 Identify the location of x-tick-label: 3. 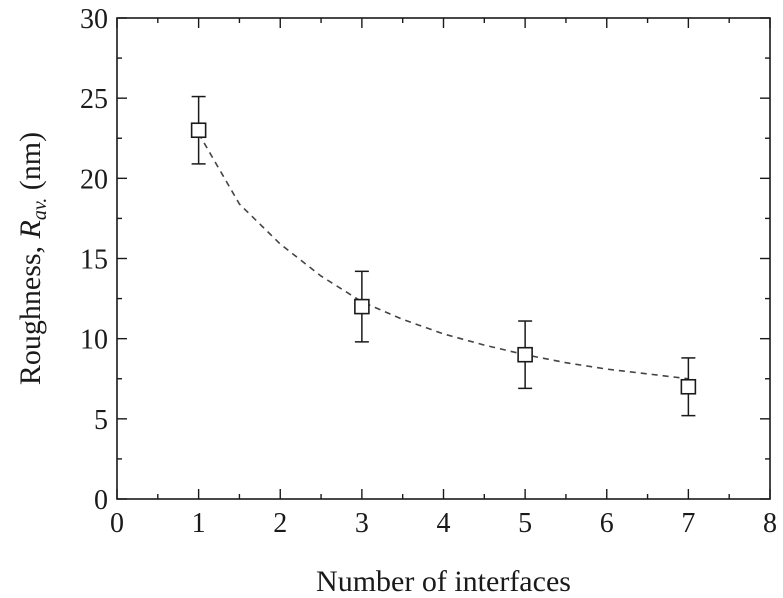
(362, 523).